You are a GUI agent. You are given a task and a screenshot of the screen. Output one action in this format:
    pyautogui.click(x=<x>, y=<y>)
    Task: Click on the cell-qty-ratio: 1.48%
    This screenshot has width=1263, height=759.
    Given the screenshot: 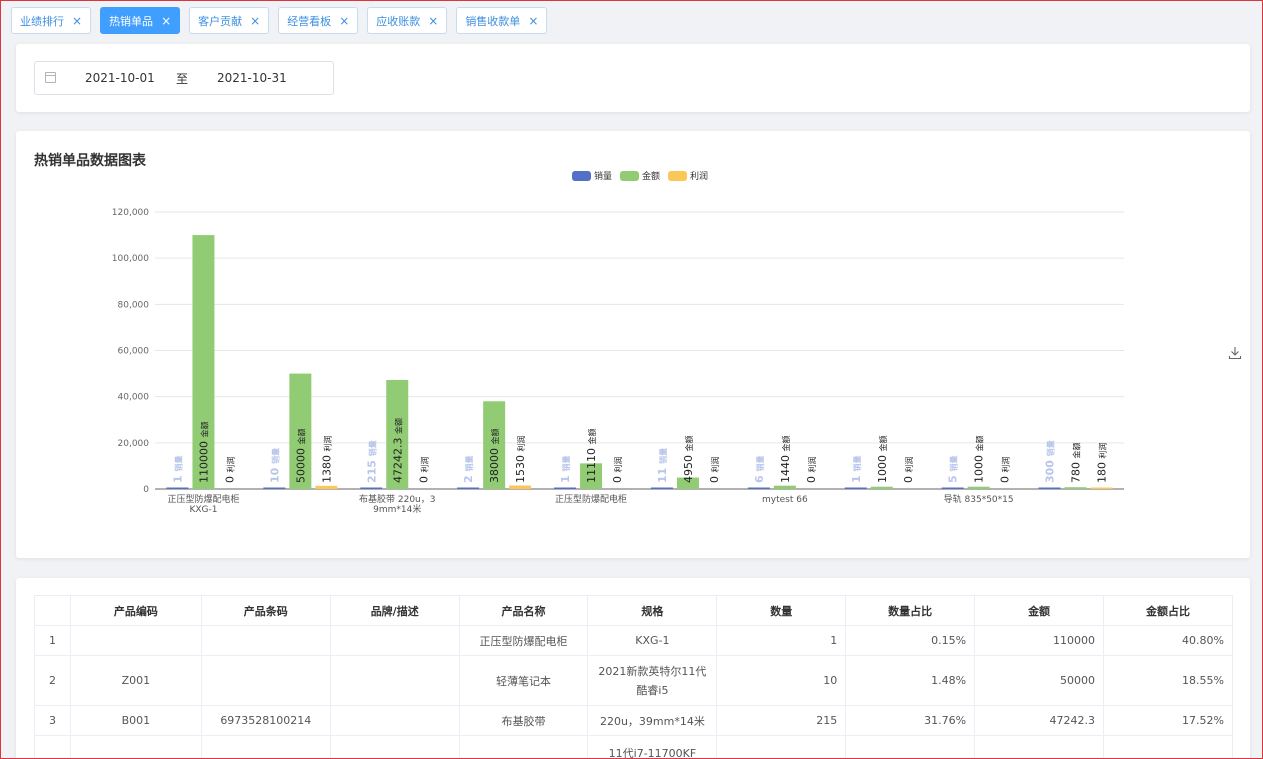 What is the action you would take?
    pyautogui.click(x=910, y=680)
    